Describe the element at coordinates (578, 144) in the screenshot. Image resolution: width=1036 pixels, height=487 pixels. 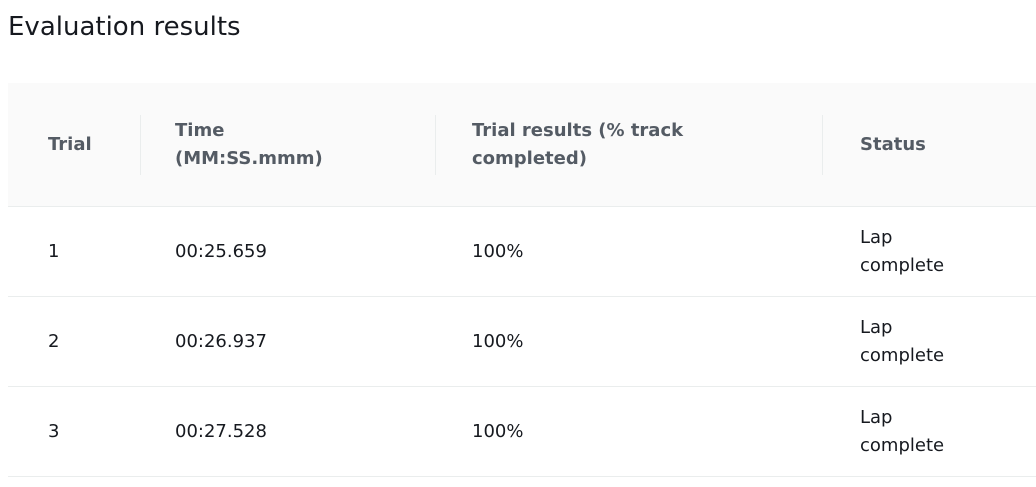
I see `column-header: Trial results (% track completed)` at that location.